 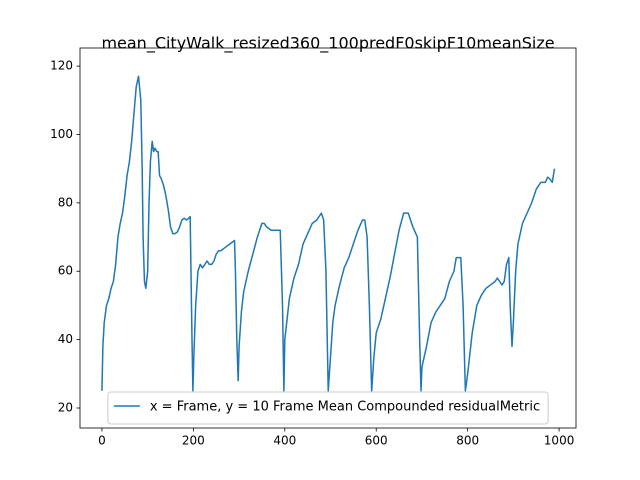 I want to click on y-tick-label: 20, so click(x=65, y=408).